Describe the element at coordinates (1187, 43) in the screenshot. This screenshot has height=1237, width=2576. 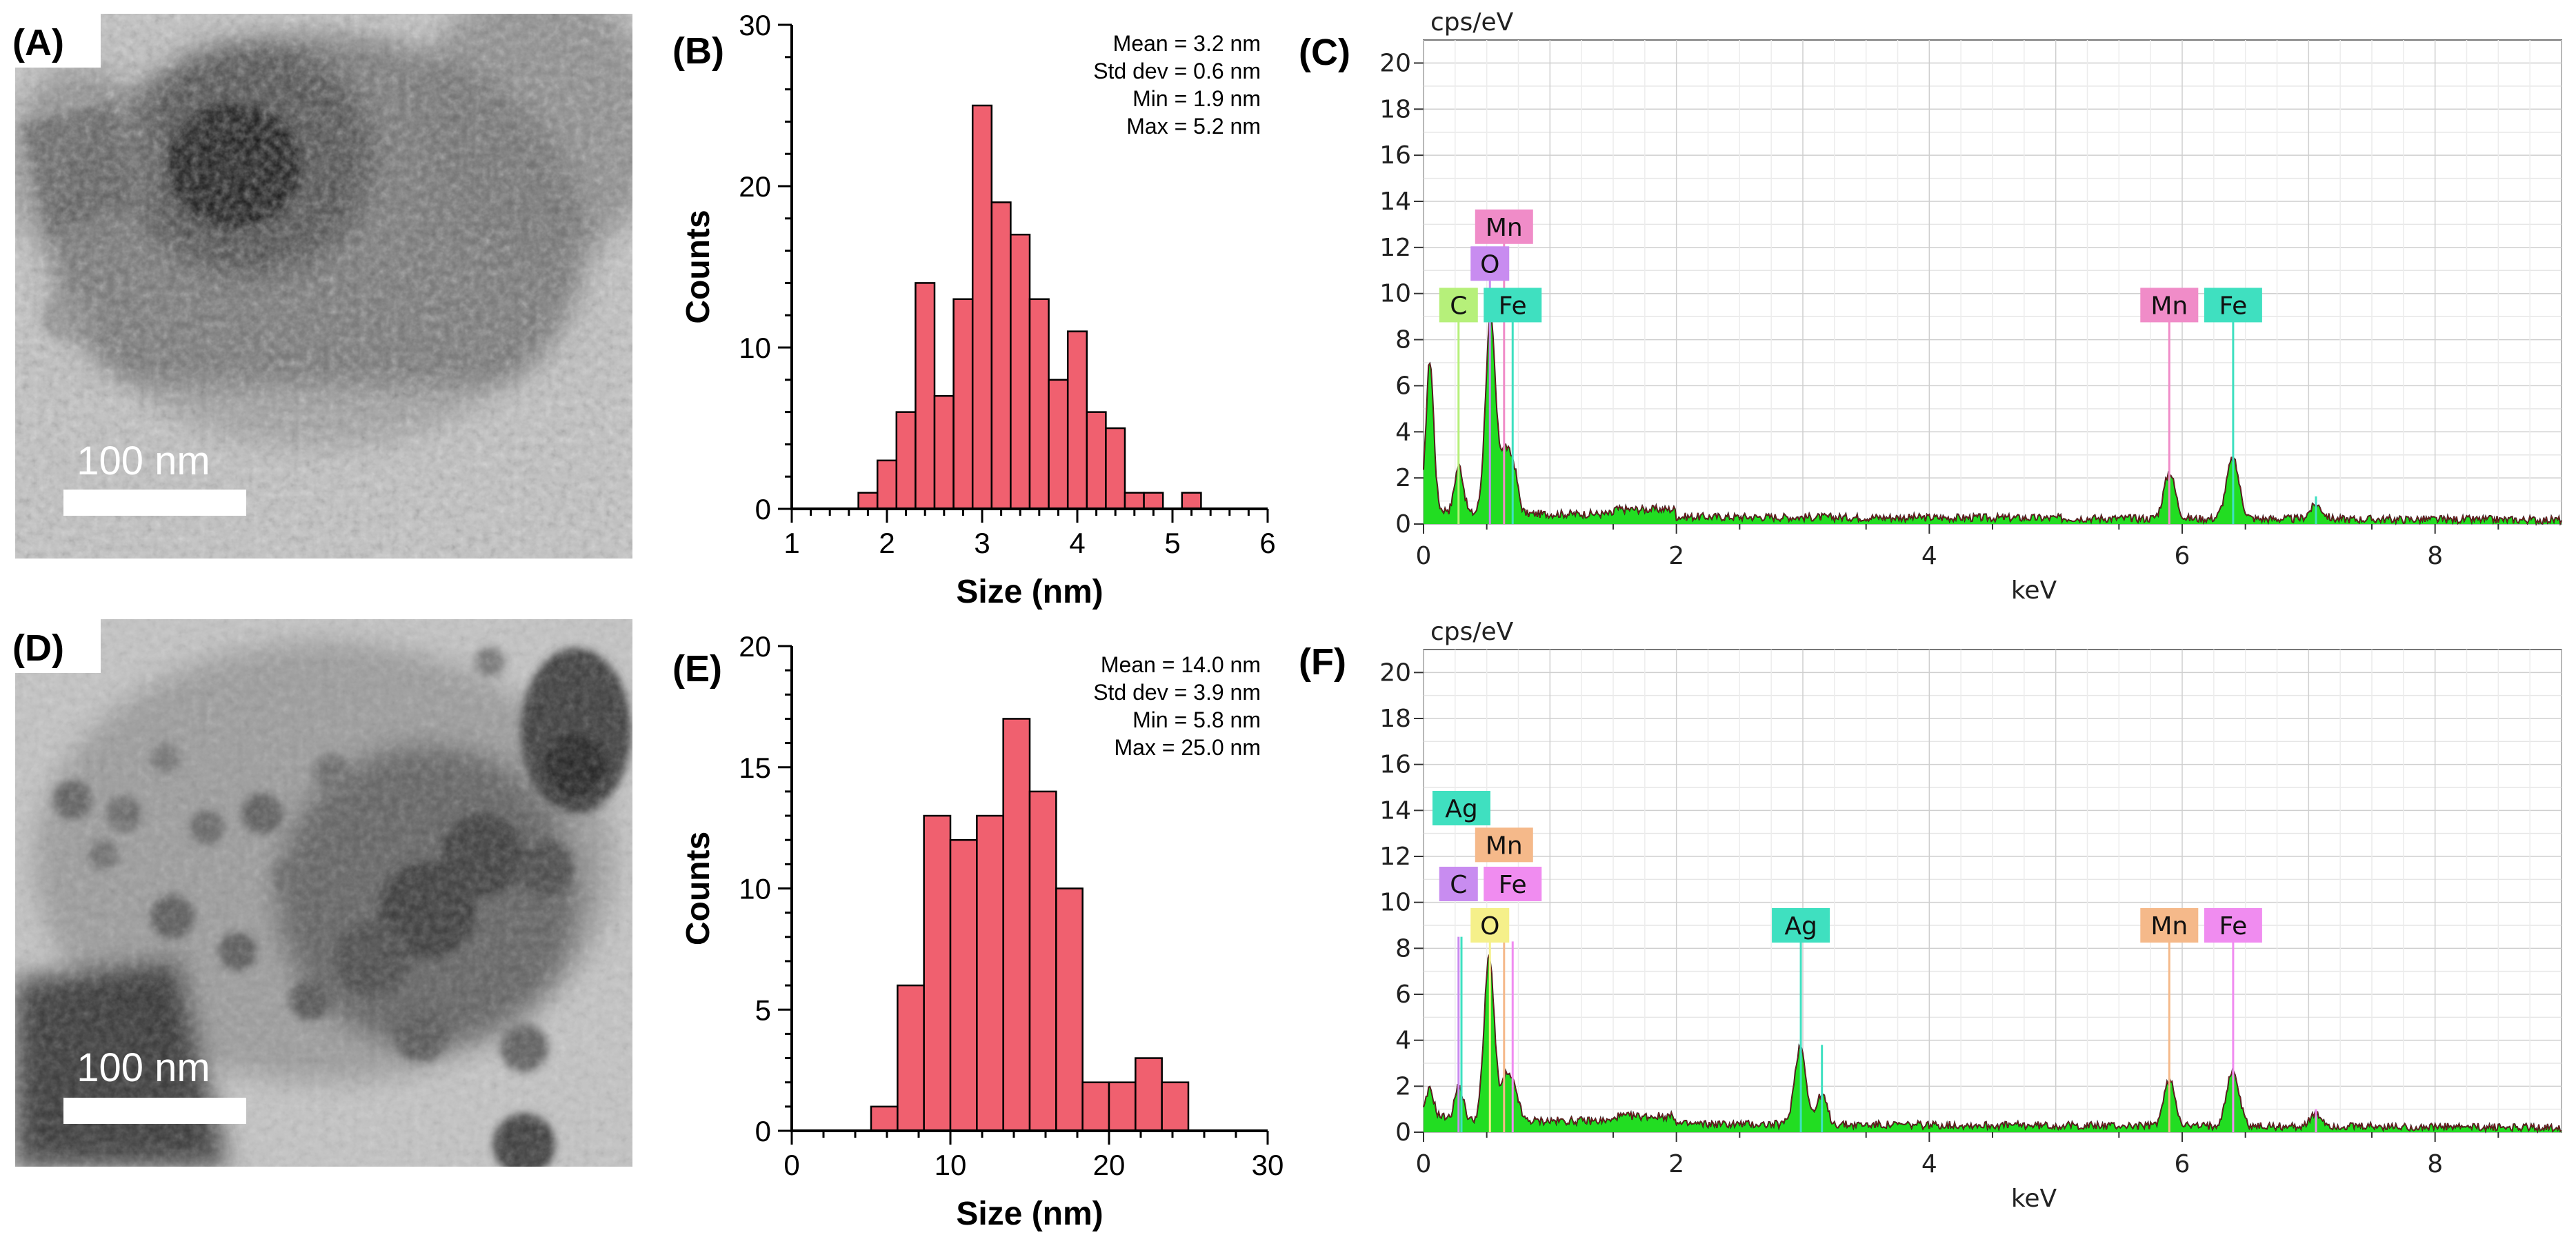
I see `stats-line: Mean = 3.2 nm` at that location.